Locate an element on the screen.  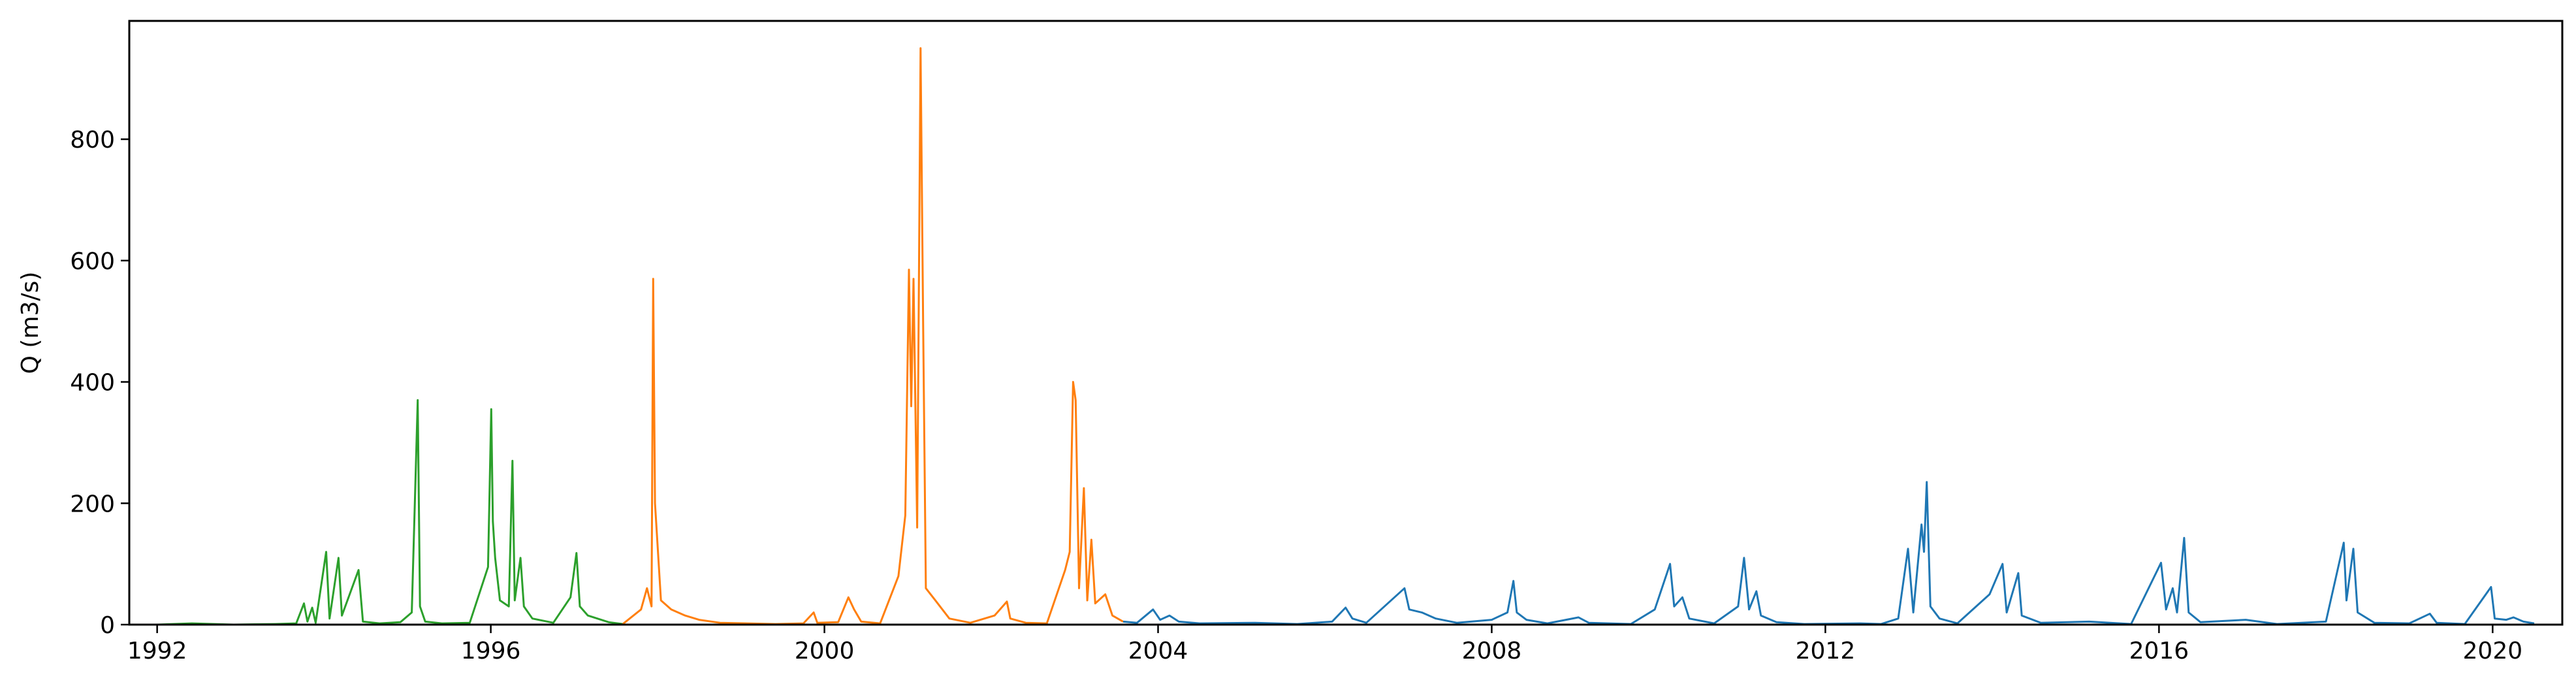
x-tick-label: 2000 is located at coordinates (825, 651).